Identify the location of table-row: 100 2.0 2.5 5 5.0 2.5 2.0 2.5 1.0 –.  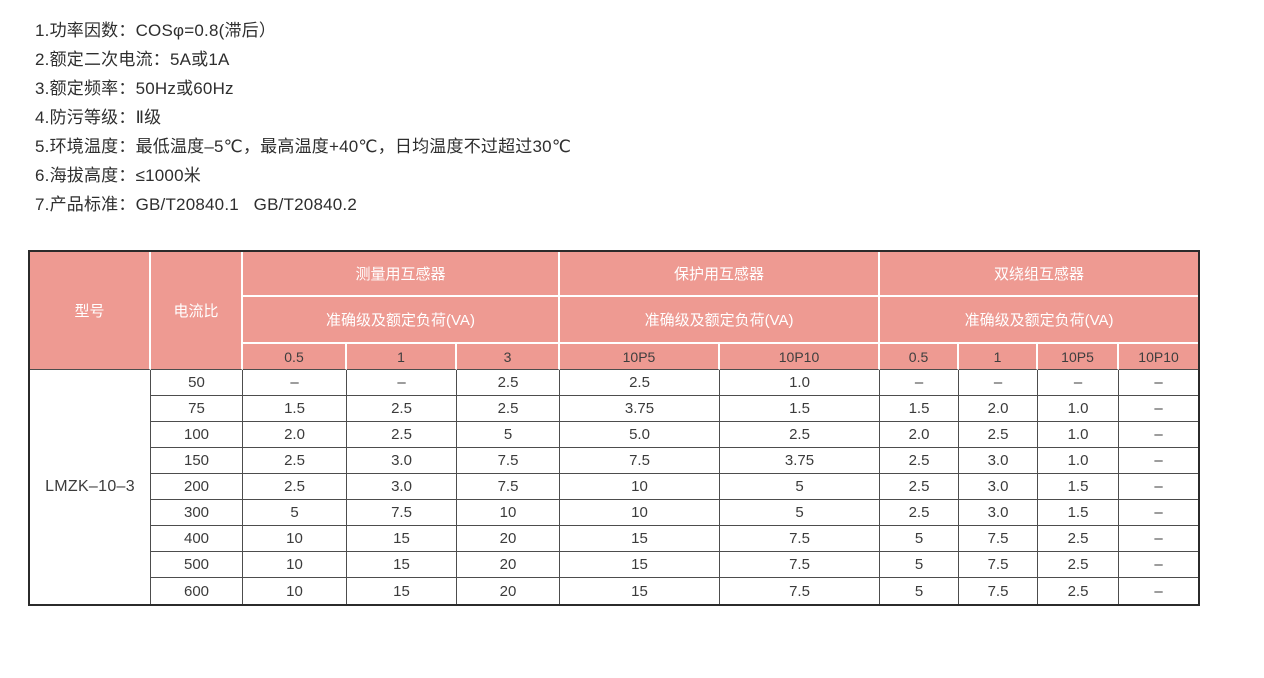
(614, 435).